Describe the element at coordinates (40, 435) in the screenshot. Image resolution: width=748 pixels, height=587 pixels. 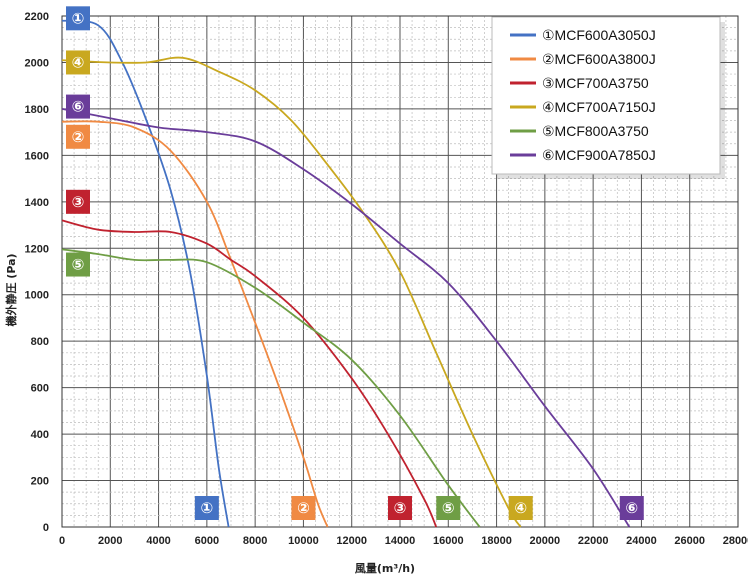
I see `y-tick-label: 400` at that location.